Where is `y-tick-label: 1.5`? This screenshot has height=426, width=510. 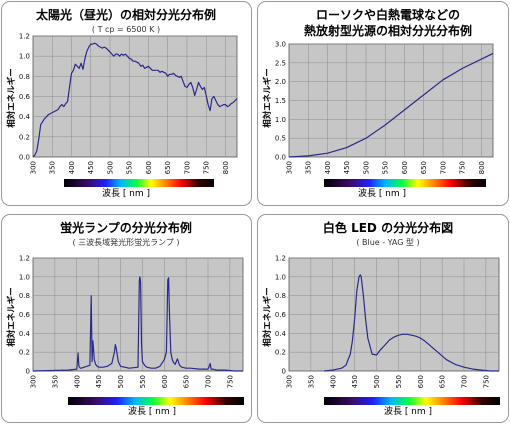
y-tick-label: 1.5 is located at coordinates (280, 101).